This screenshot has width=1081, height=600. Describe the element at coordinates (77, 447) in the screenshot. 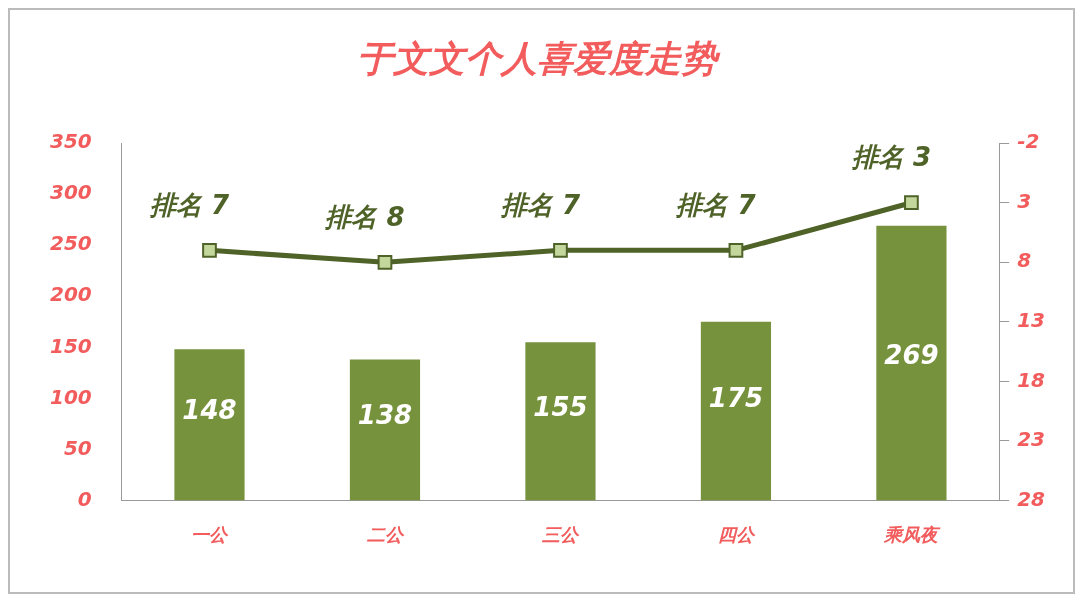

I see `y-tick-label: 50` at that location.